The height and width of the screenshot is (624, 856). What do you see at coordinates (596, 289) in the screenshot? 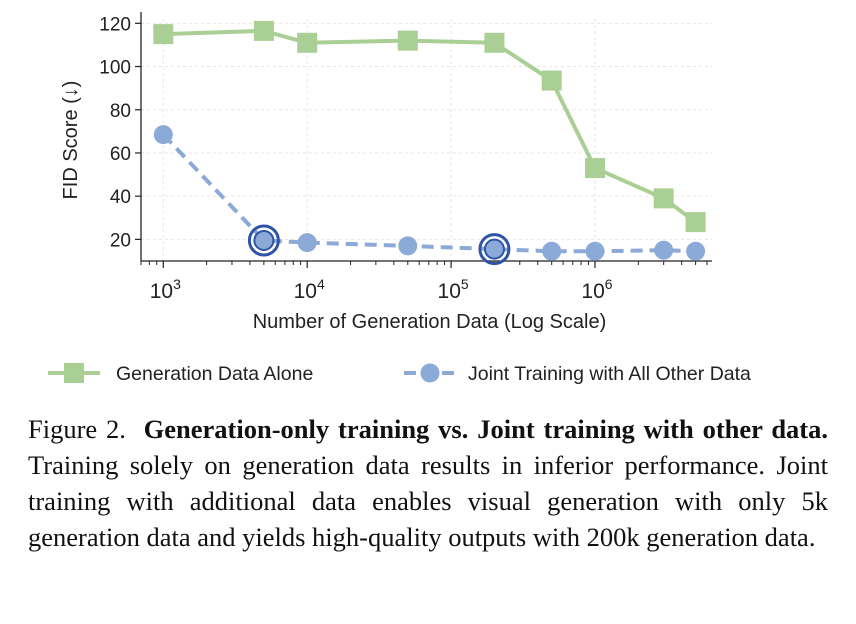
I see `x-tick-label: 10⁶` at bounding box center [596, 289].